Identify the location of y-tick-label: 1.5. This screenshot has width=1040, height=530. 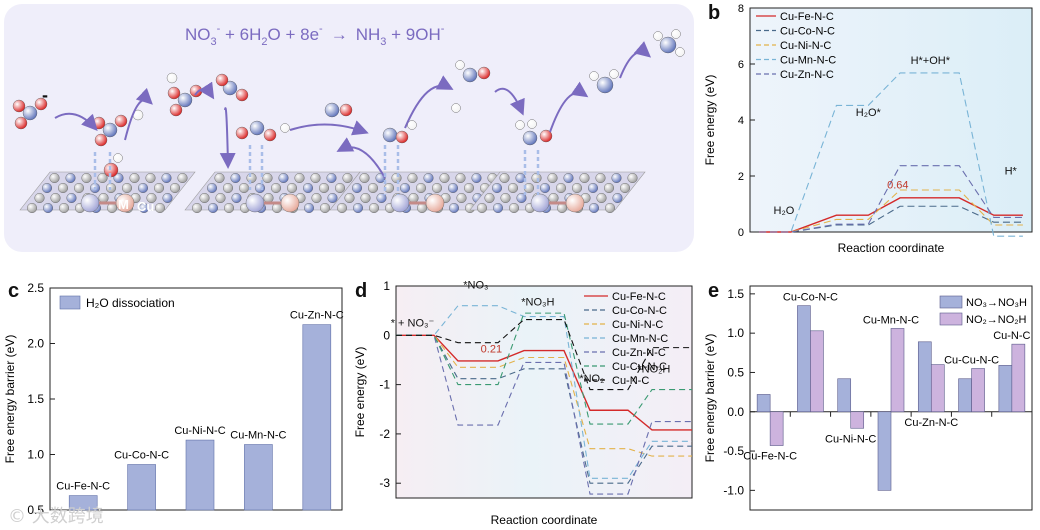
(735, 294).